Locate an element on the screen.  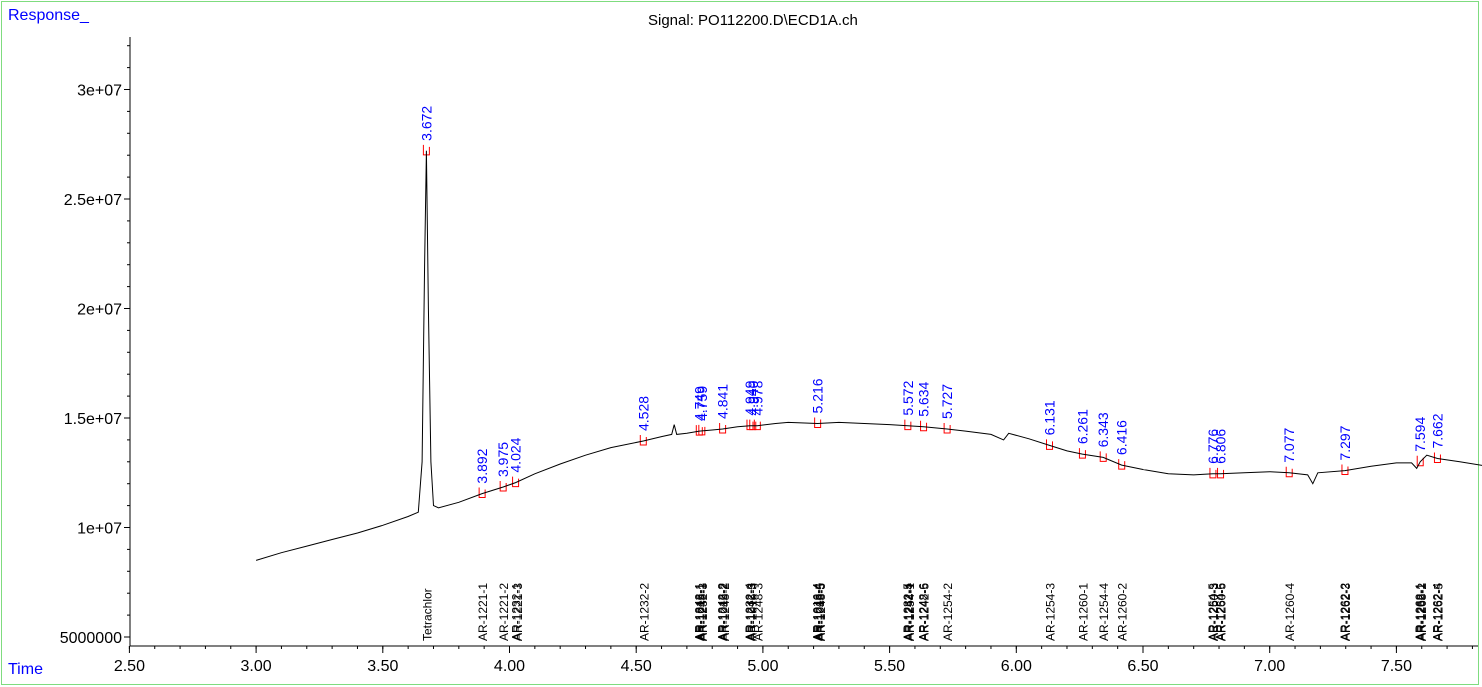
x-tick-label: 5.00 is located at coordinates (762, 666).